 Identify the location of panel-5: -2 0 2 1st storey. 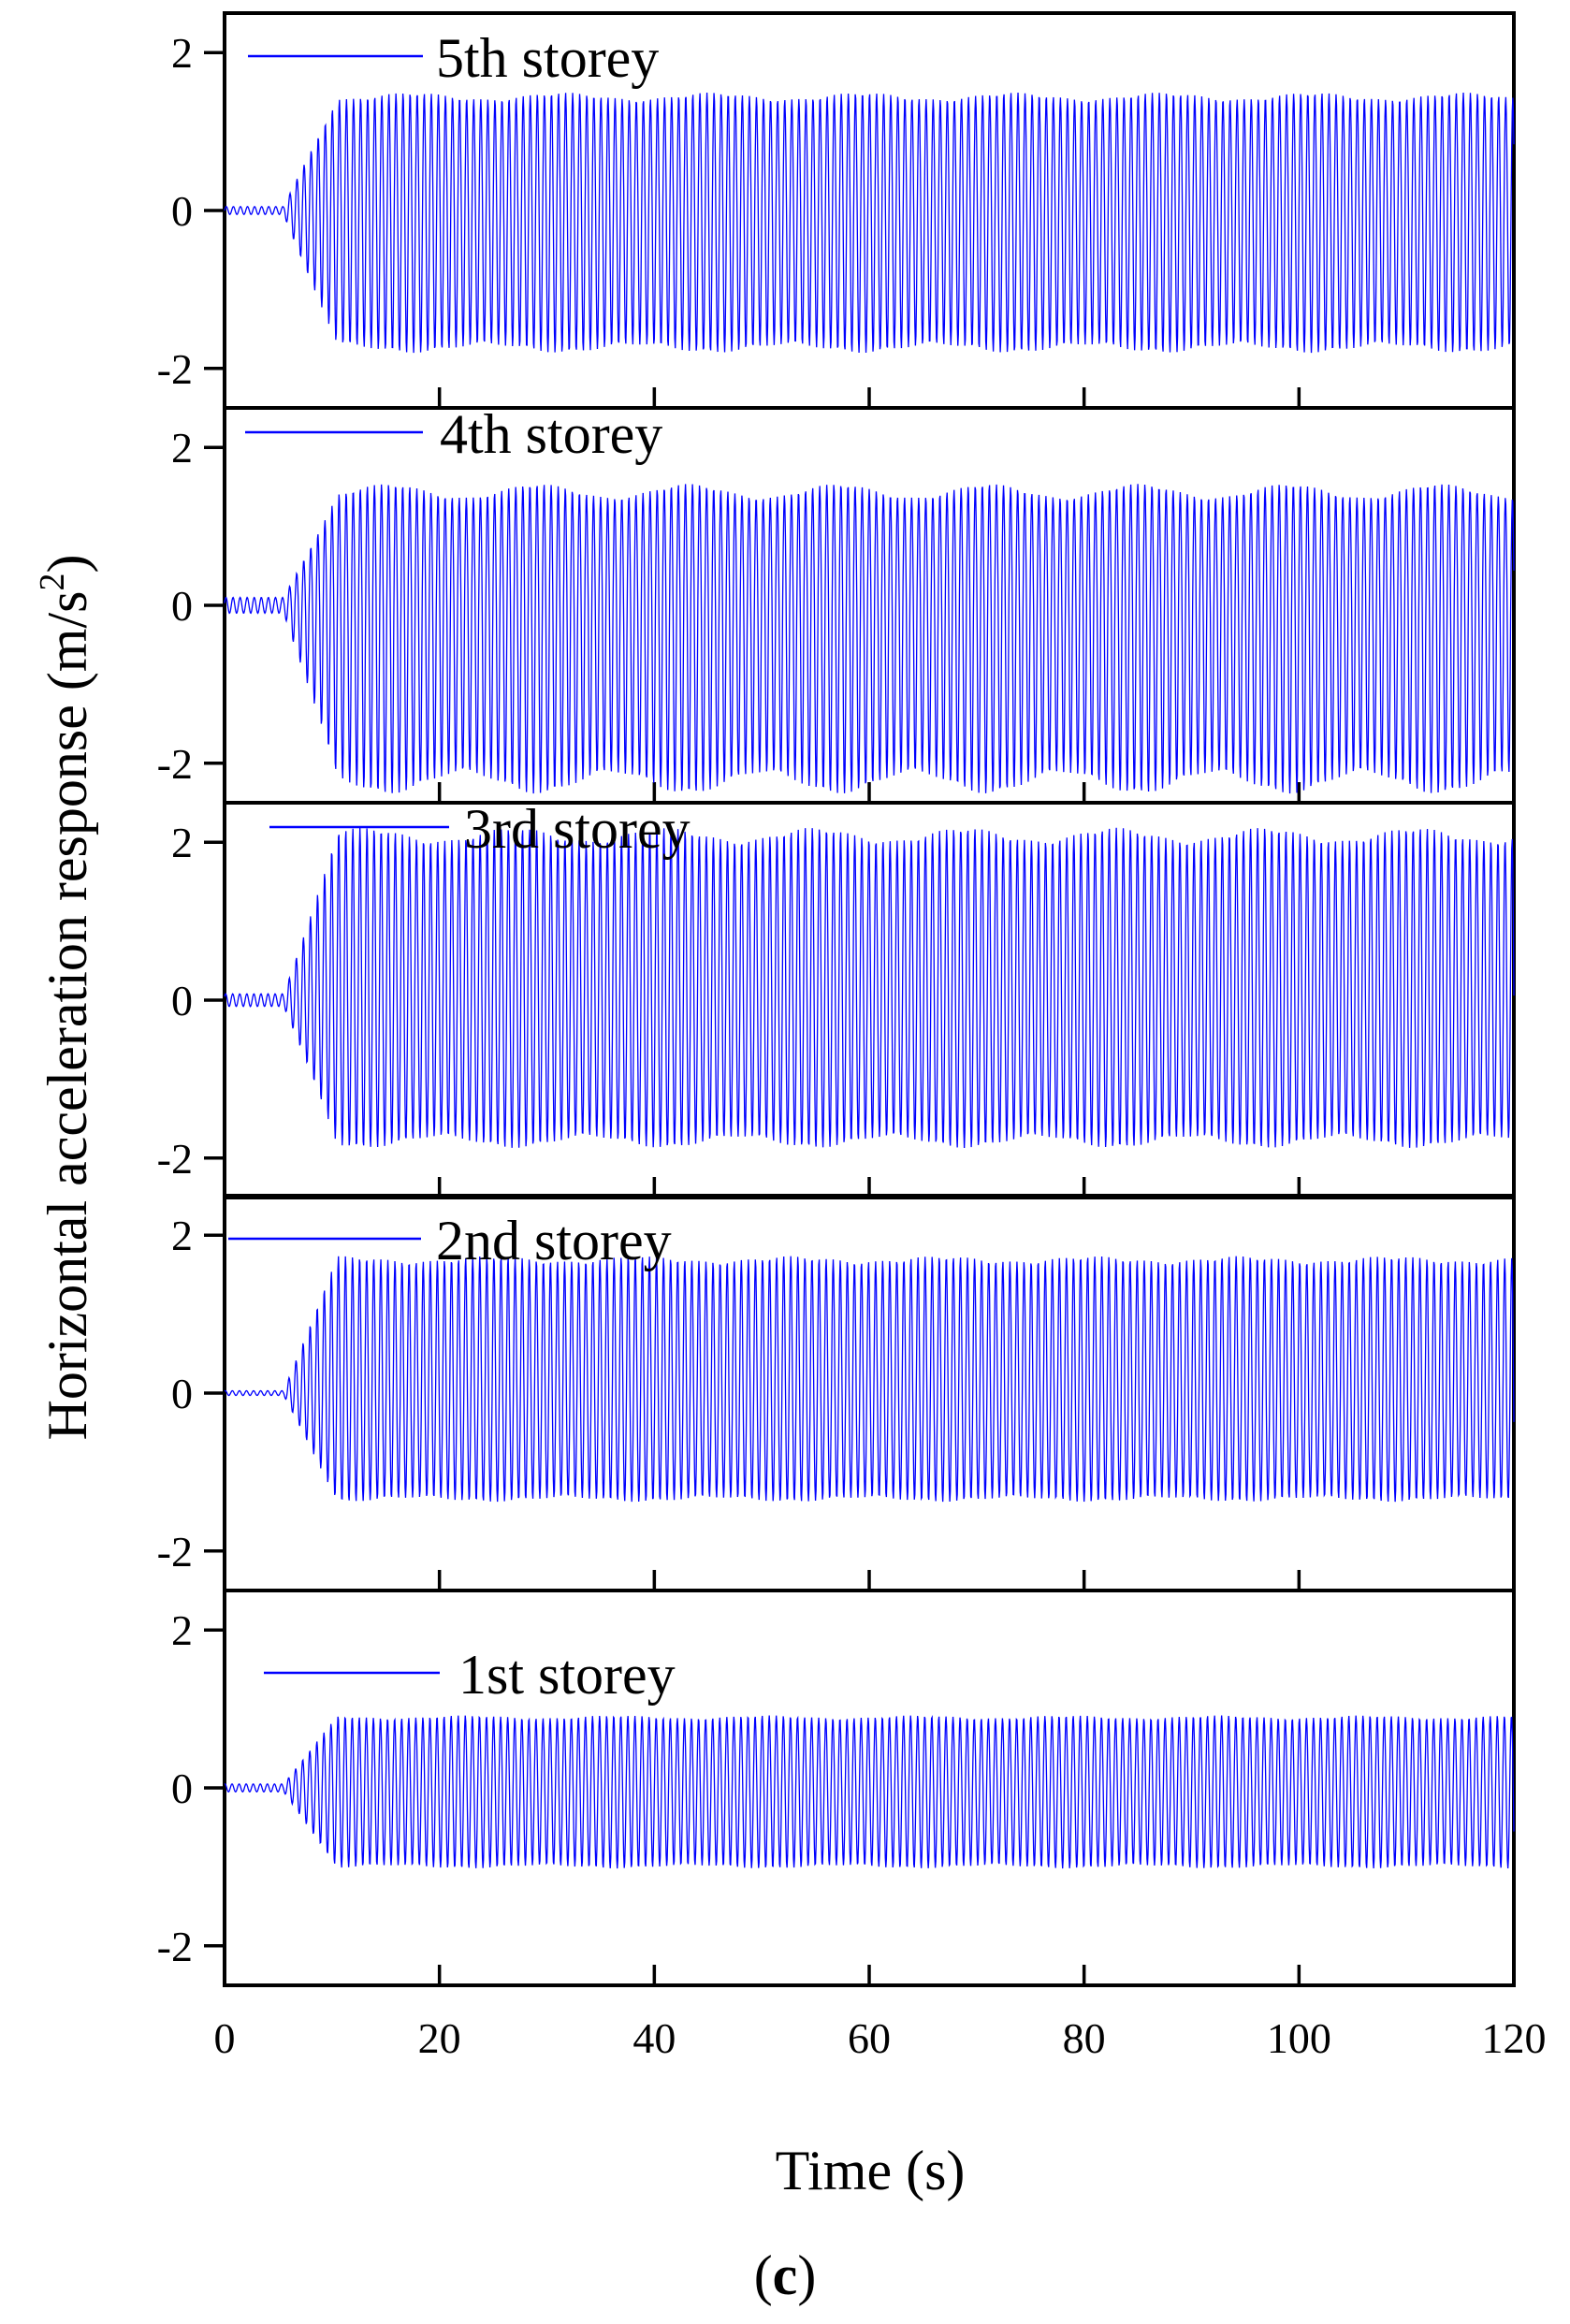
(836, 1788).